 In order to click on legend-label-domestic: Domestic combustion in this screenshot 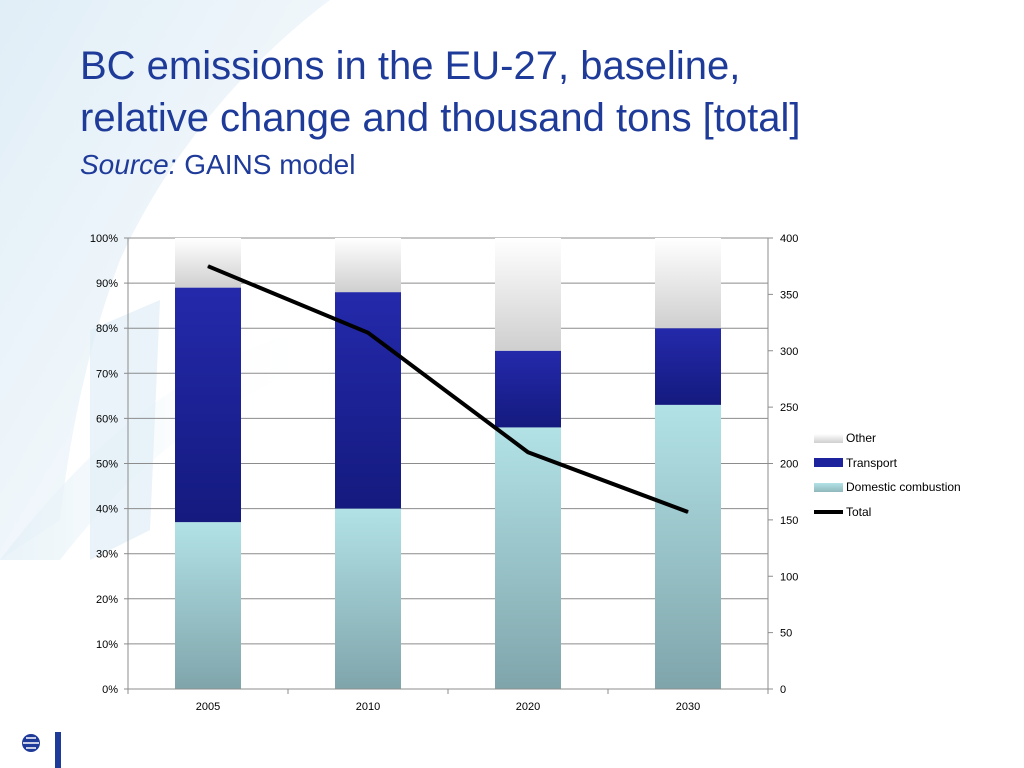, I will do `click(903, 487)`.